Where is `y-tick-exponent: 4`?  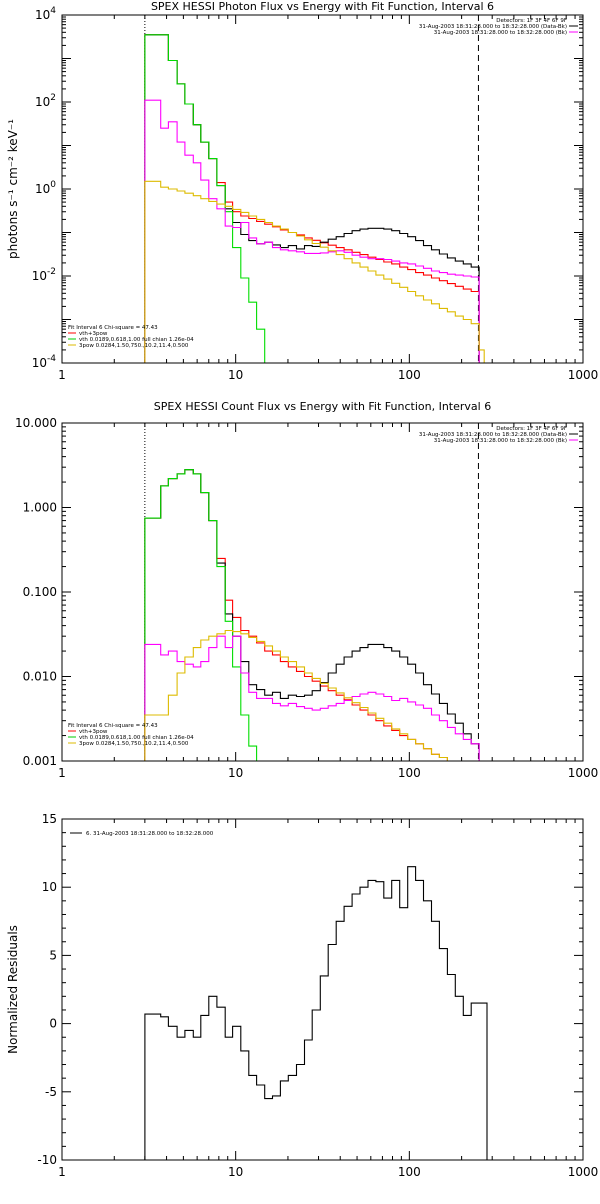 y-tick-exponent: 4 is located at coordinates (53, 11).